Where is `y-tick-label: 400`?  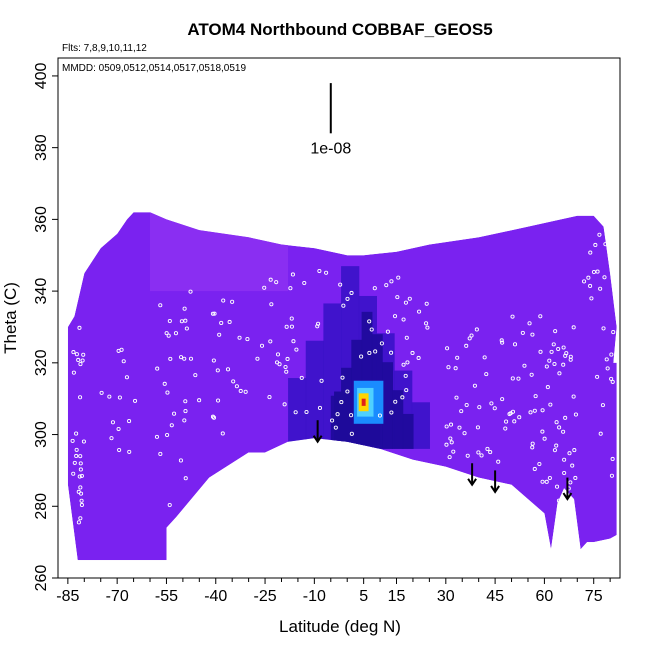
y-tick-label: 400 is located at coordinates (41, 75).